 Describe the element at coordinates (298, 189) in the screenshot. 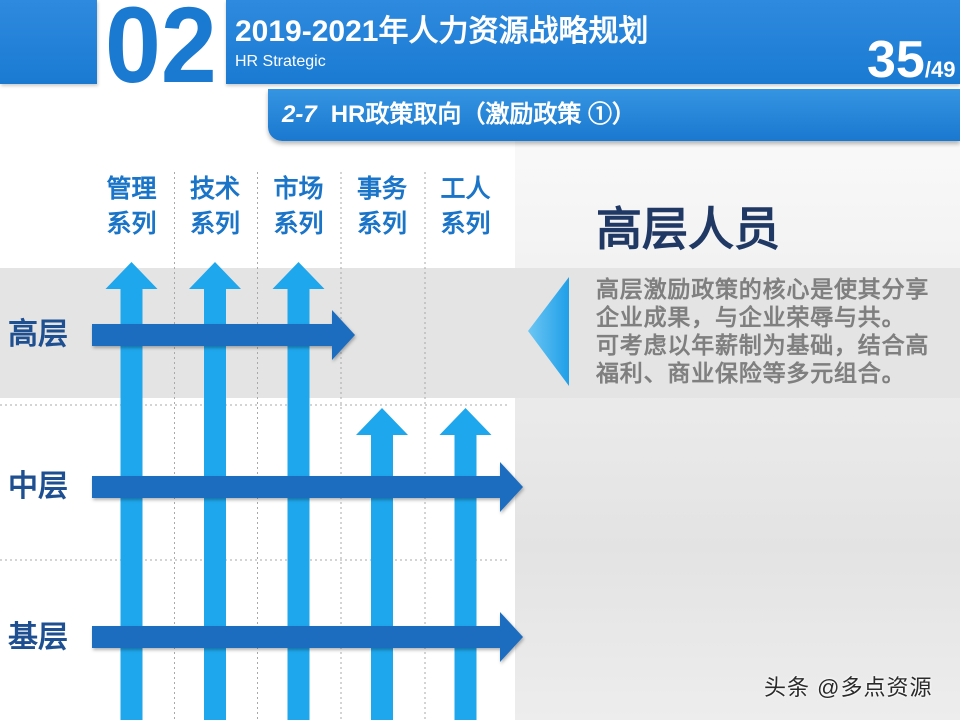

I see `column-header-line: 市场` at that location.